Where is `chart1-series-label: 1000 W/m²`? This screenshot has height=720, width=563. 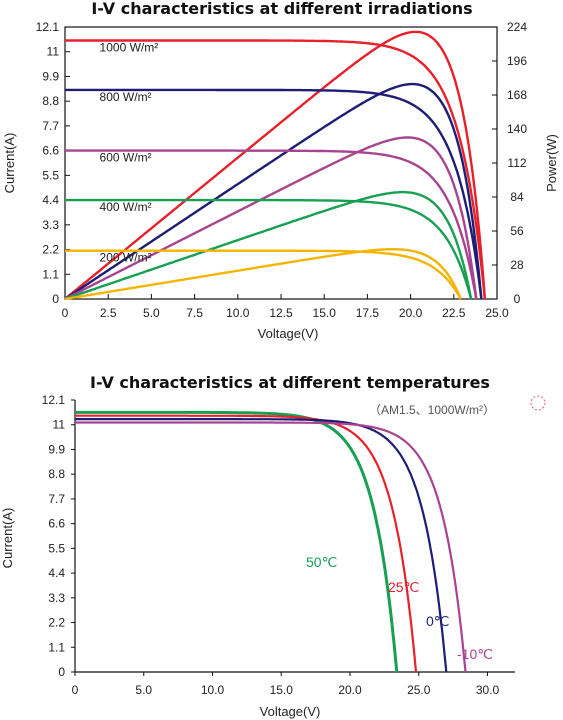 chart1-series-label: 1000 W/m² is located at coordinates (129, 47).